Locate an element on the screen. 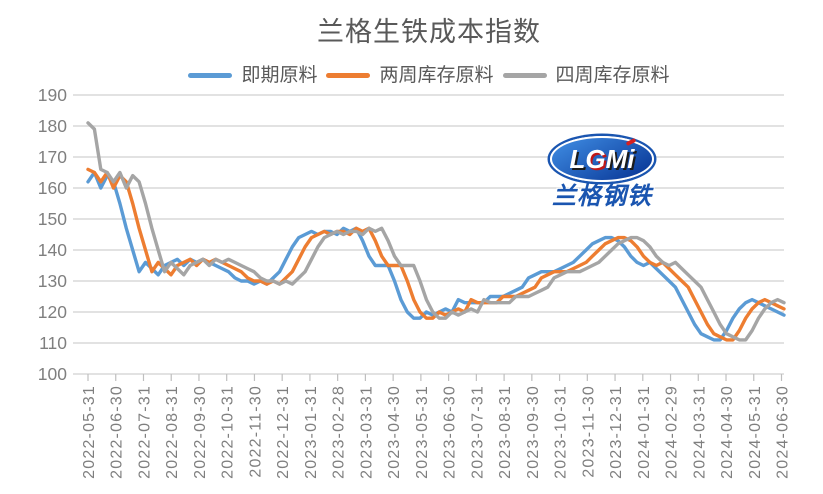 This screenshot has width=823, height=494. x-tick-label: 2023-09-30 is located at coordinates (533, 432).